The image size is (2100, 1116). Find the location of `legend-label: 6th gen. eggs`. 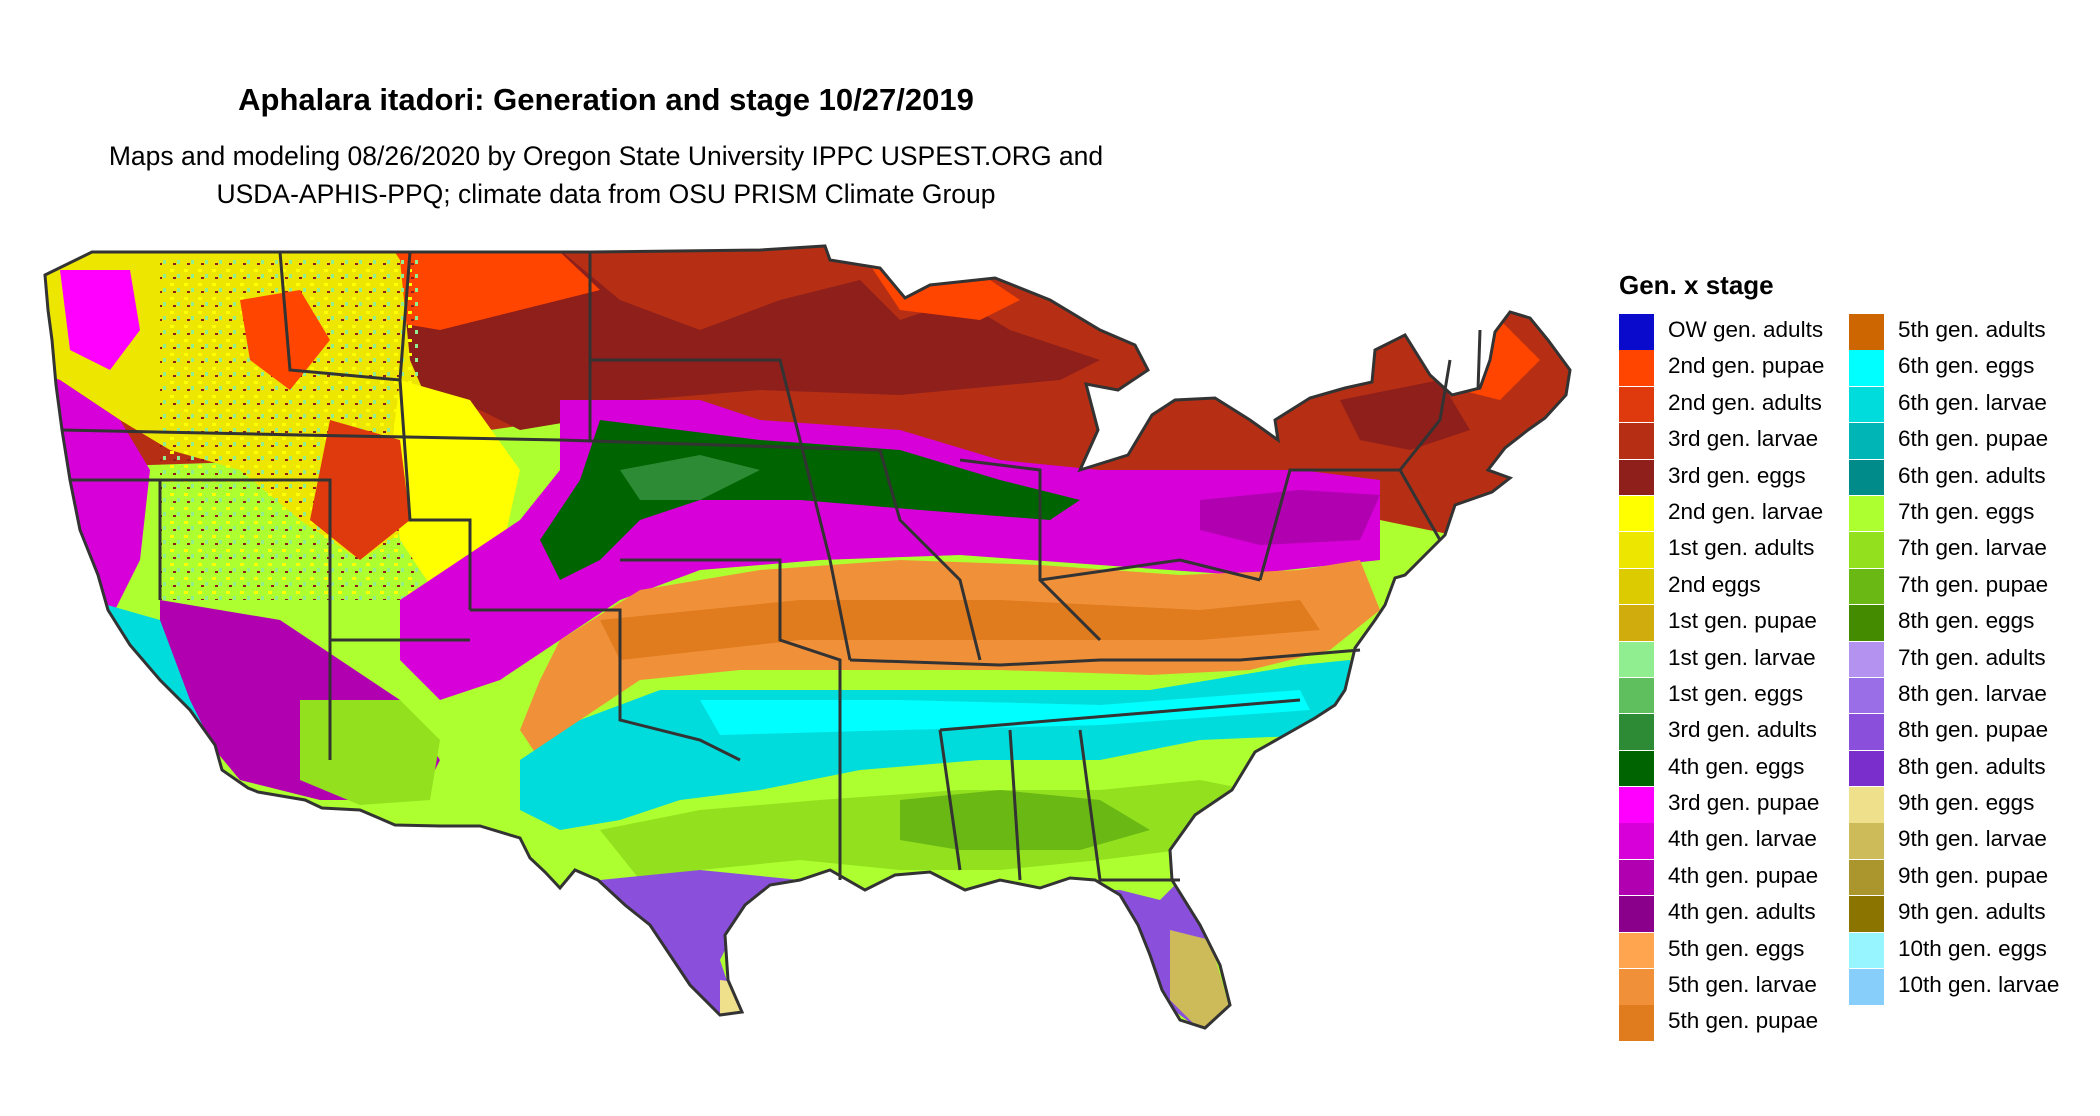

legend-label: 6th gen. eggs is located at coordinates (1966, 366).